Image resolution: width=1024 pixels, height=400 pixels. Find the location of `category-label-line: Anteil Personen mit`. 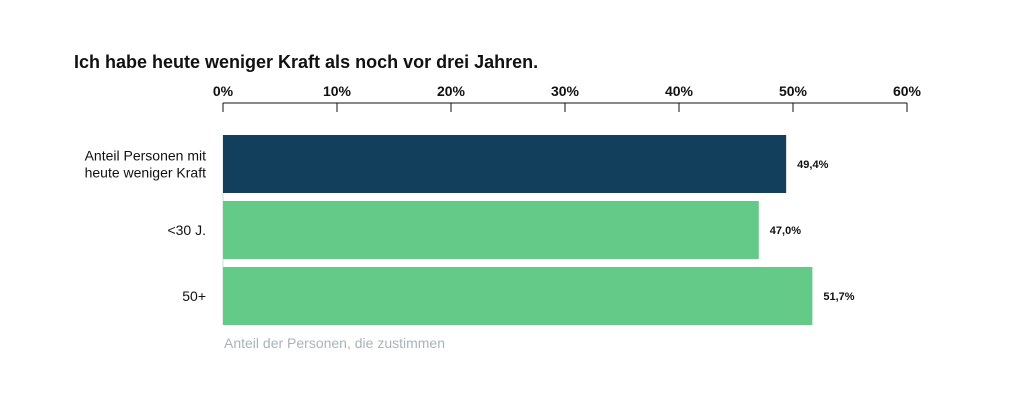

category-label-line: Anteil Personen mit is located at coordinates (146, 156).